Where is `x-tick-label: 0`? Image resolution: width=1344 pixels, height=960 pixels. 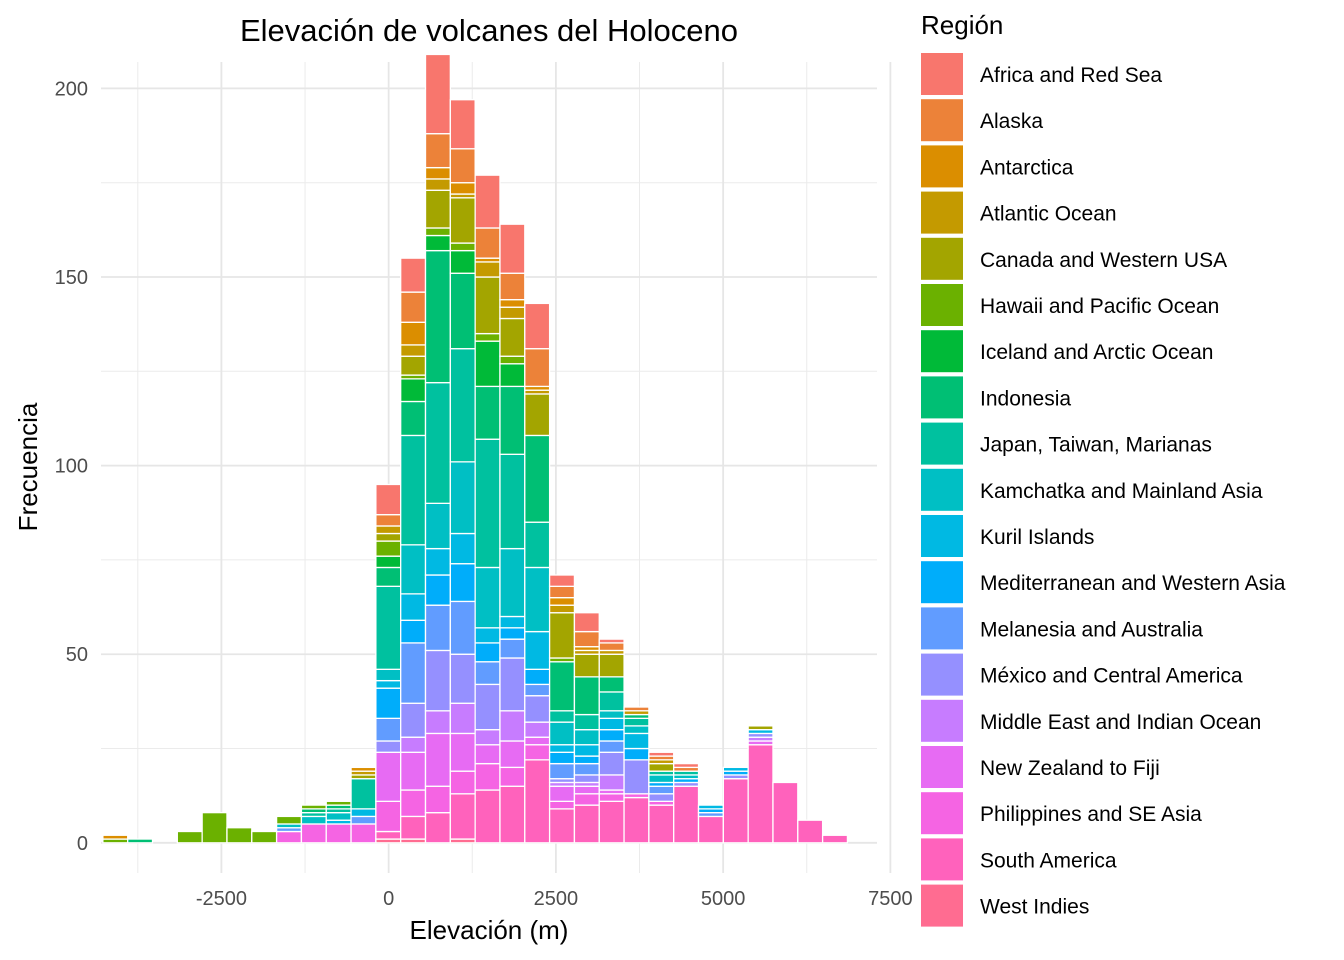 x-tick-label: 0 is located at coordinates (388, 899).